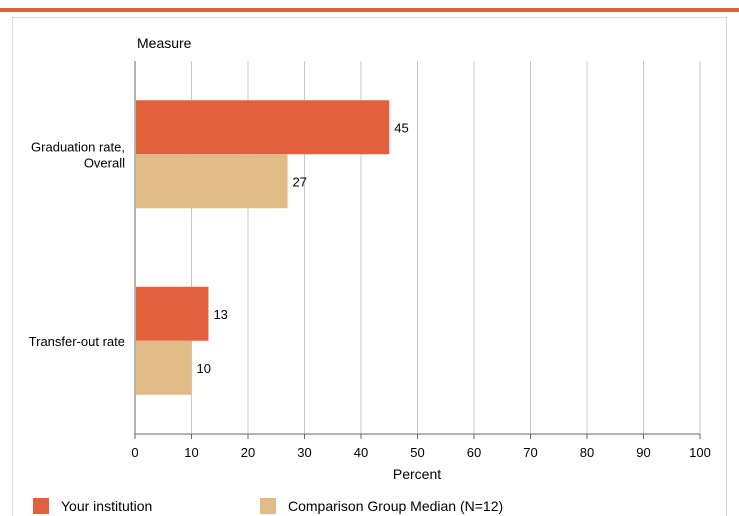 This screenshot has width=739, height=516. Describe the element at coordinates (417, 452) in the screenshot. I see `x-tick-label: 50` at that location.